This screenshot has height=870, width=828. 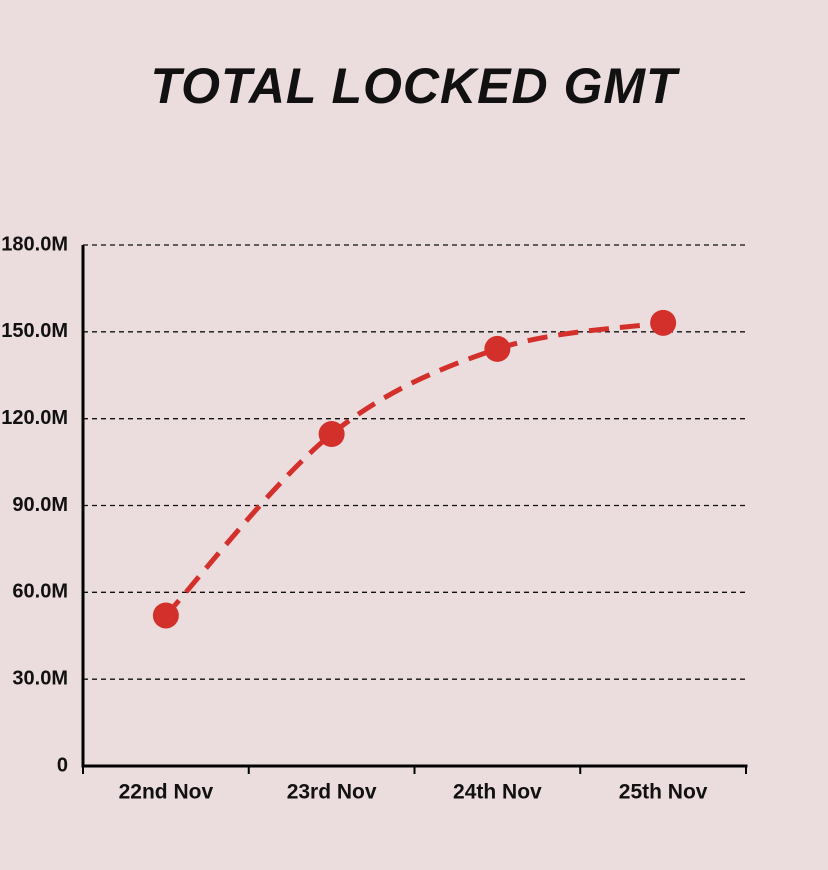 I want to click on y-tick-label: 90.0M, so click(x=40, y=505).